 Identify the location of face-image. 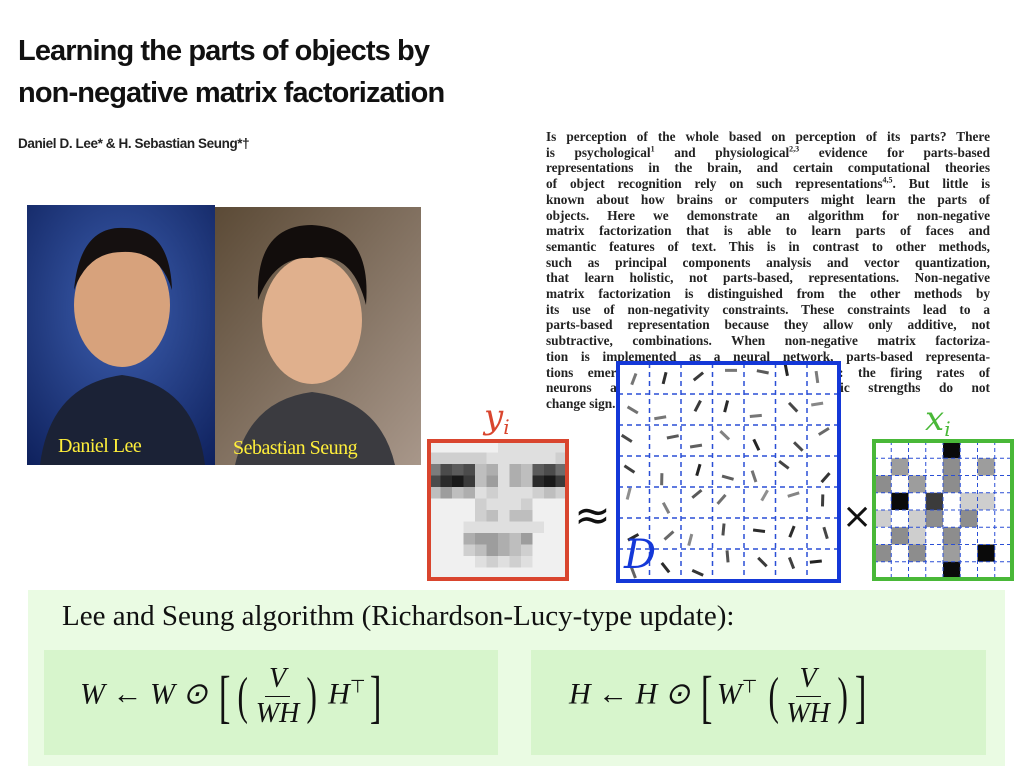
(498, 510).